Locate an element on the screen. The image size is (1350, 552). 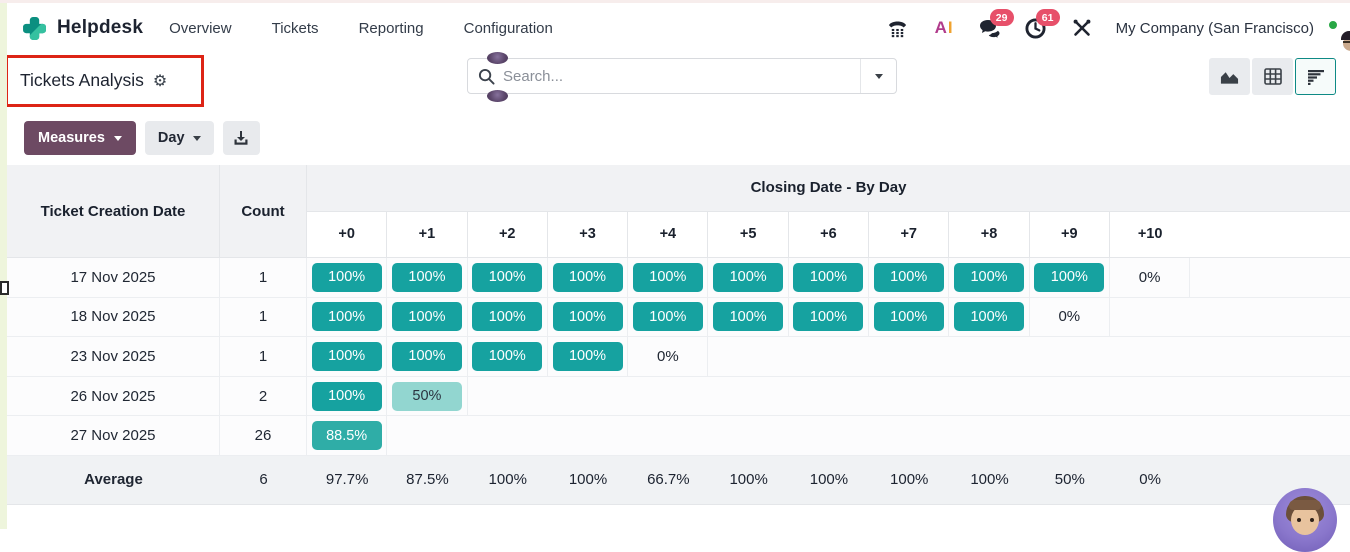
percentage-badge: 88.5% is located at coordinates (346, 436).